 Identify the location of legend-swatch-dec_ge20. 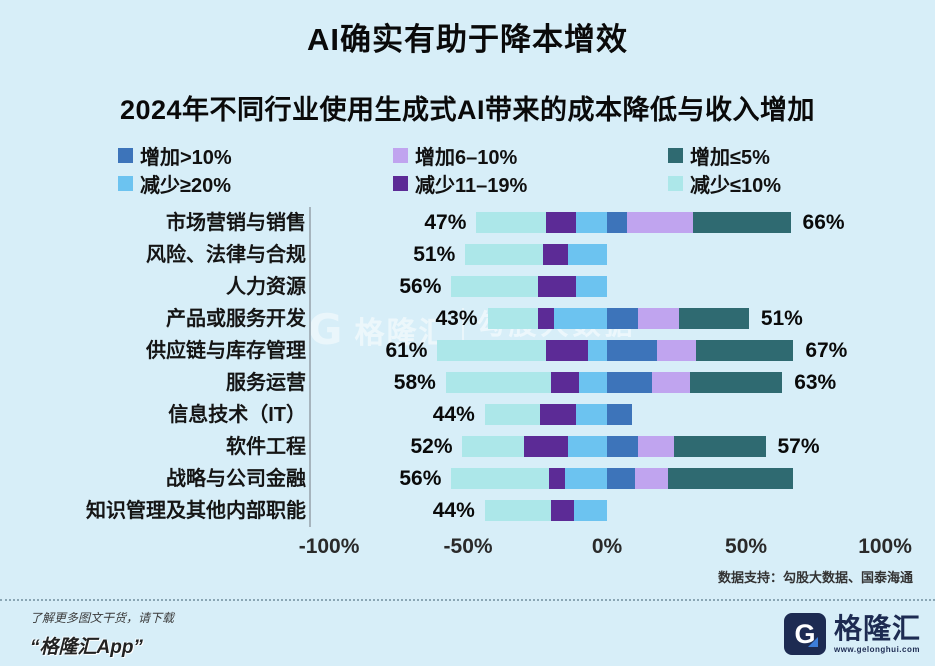
(125, 183).